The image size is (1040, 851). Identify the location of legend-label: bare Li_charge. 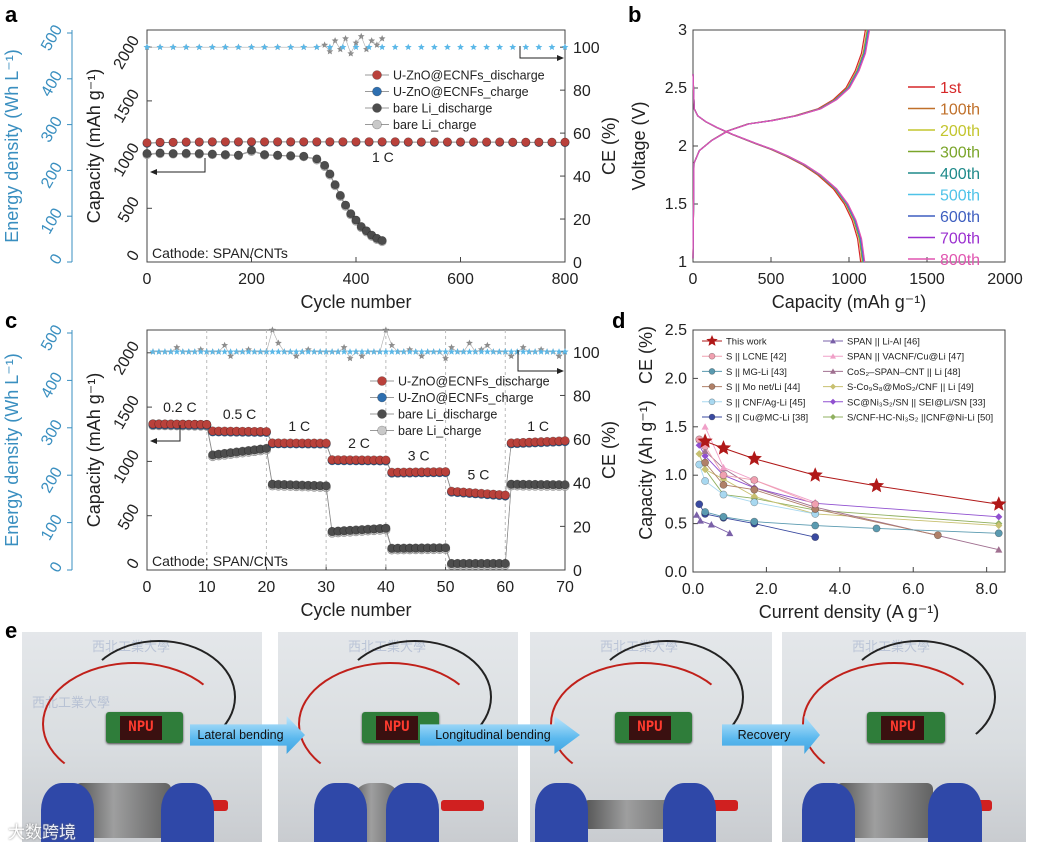
(434, 125).